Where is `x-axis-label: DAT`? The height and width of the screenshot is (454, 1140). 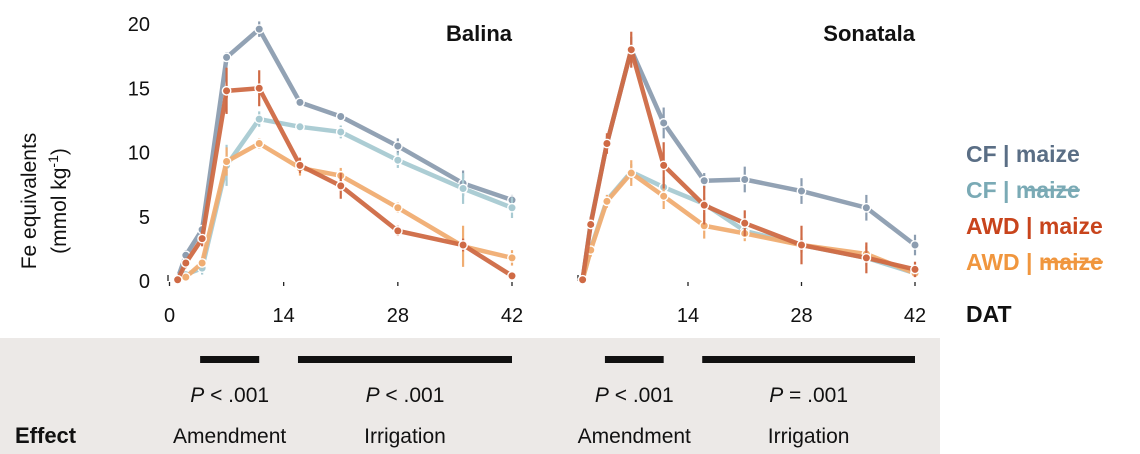 x-axis-label: DAT is located at coordinates (989, 314).